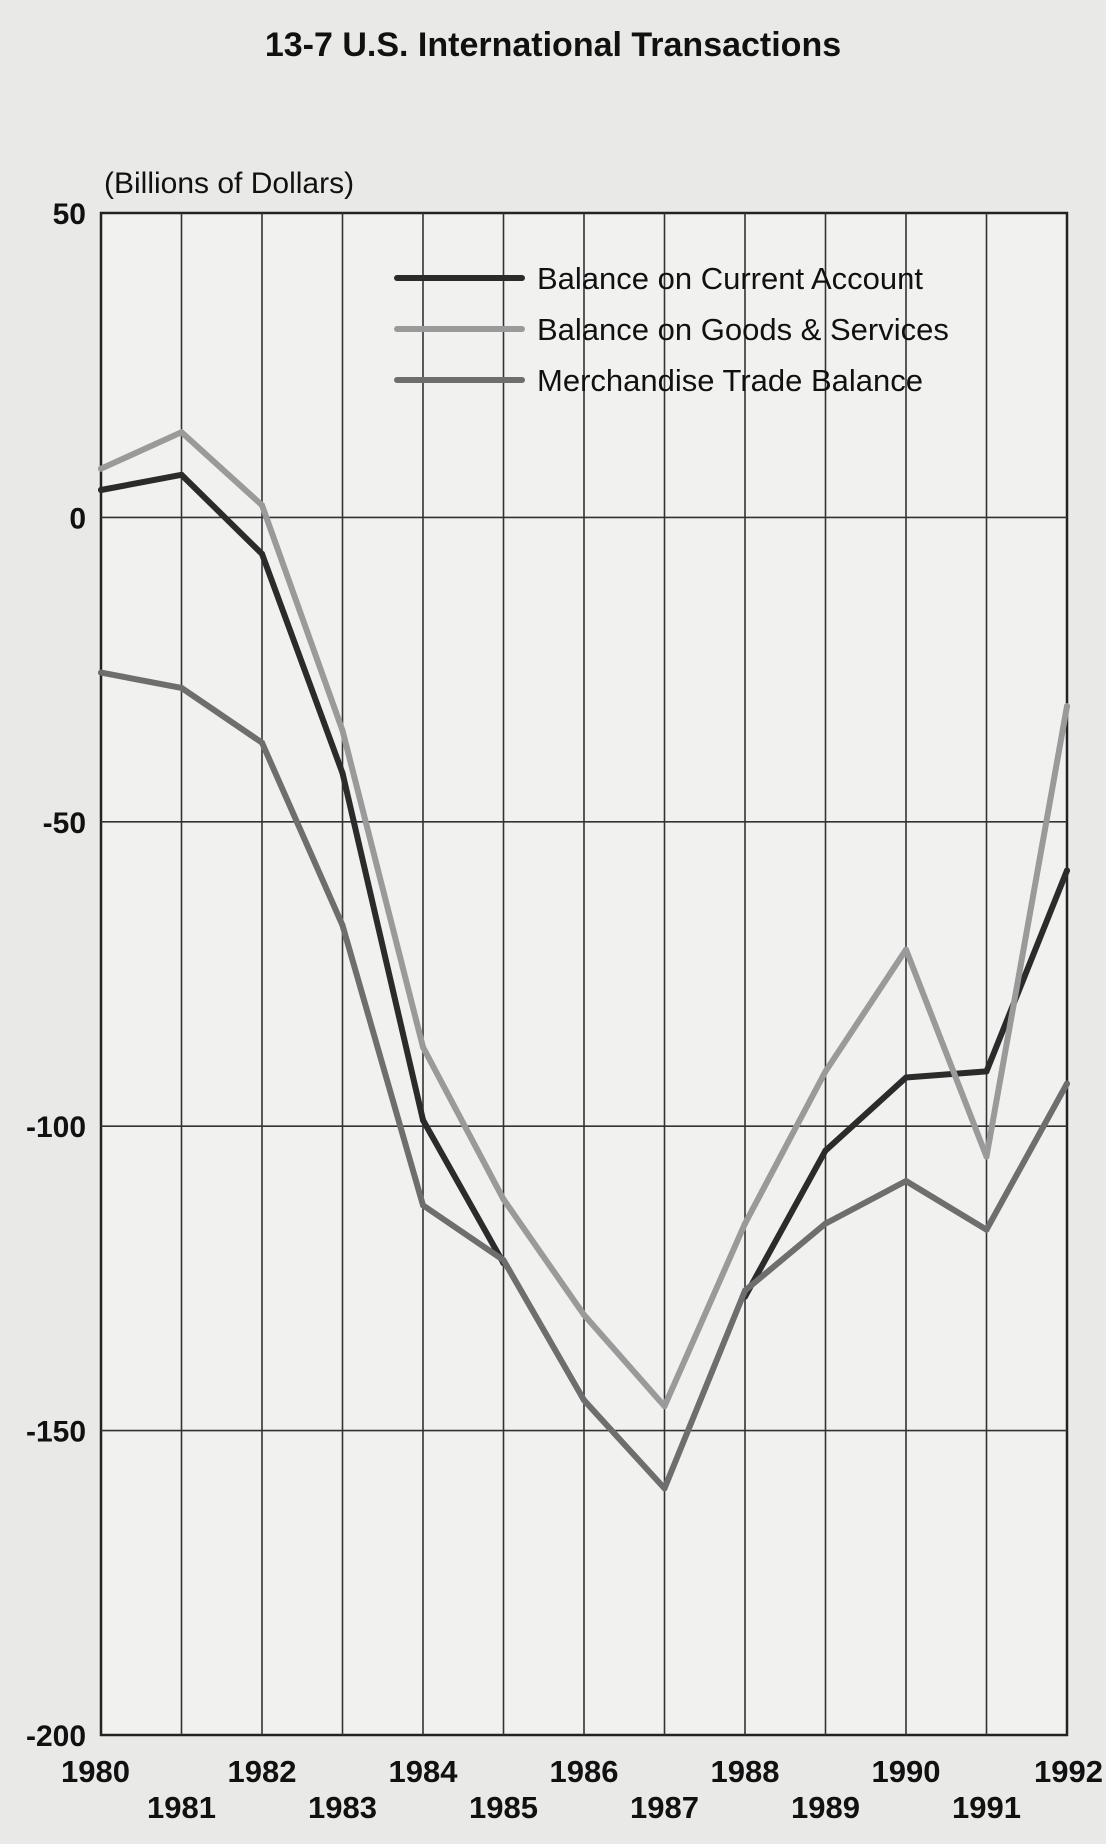 This screenshot has width=1106, height=1844. I want to click on y-tick-label: -50, so click(64, 823).